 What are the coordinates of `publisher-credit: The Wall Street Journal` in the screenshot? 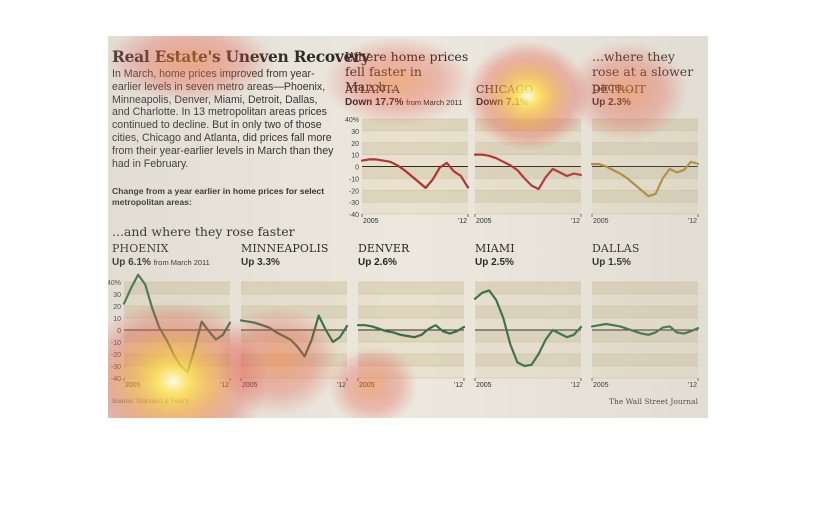 It's located at (653, 401).